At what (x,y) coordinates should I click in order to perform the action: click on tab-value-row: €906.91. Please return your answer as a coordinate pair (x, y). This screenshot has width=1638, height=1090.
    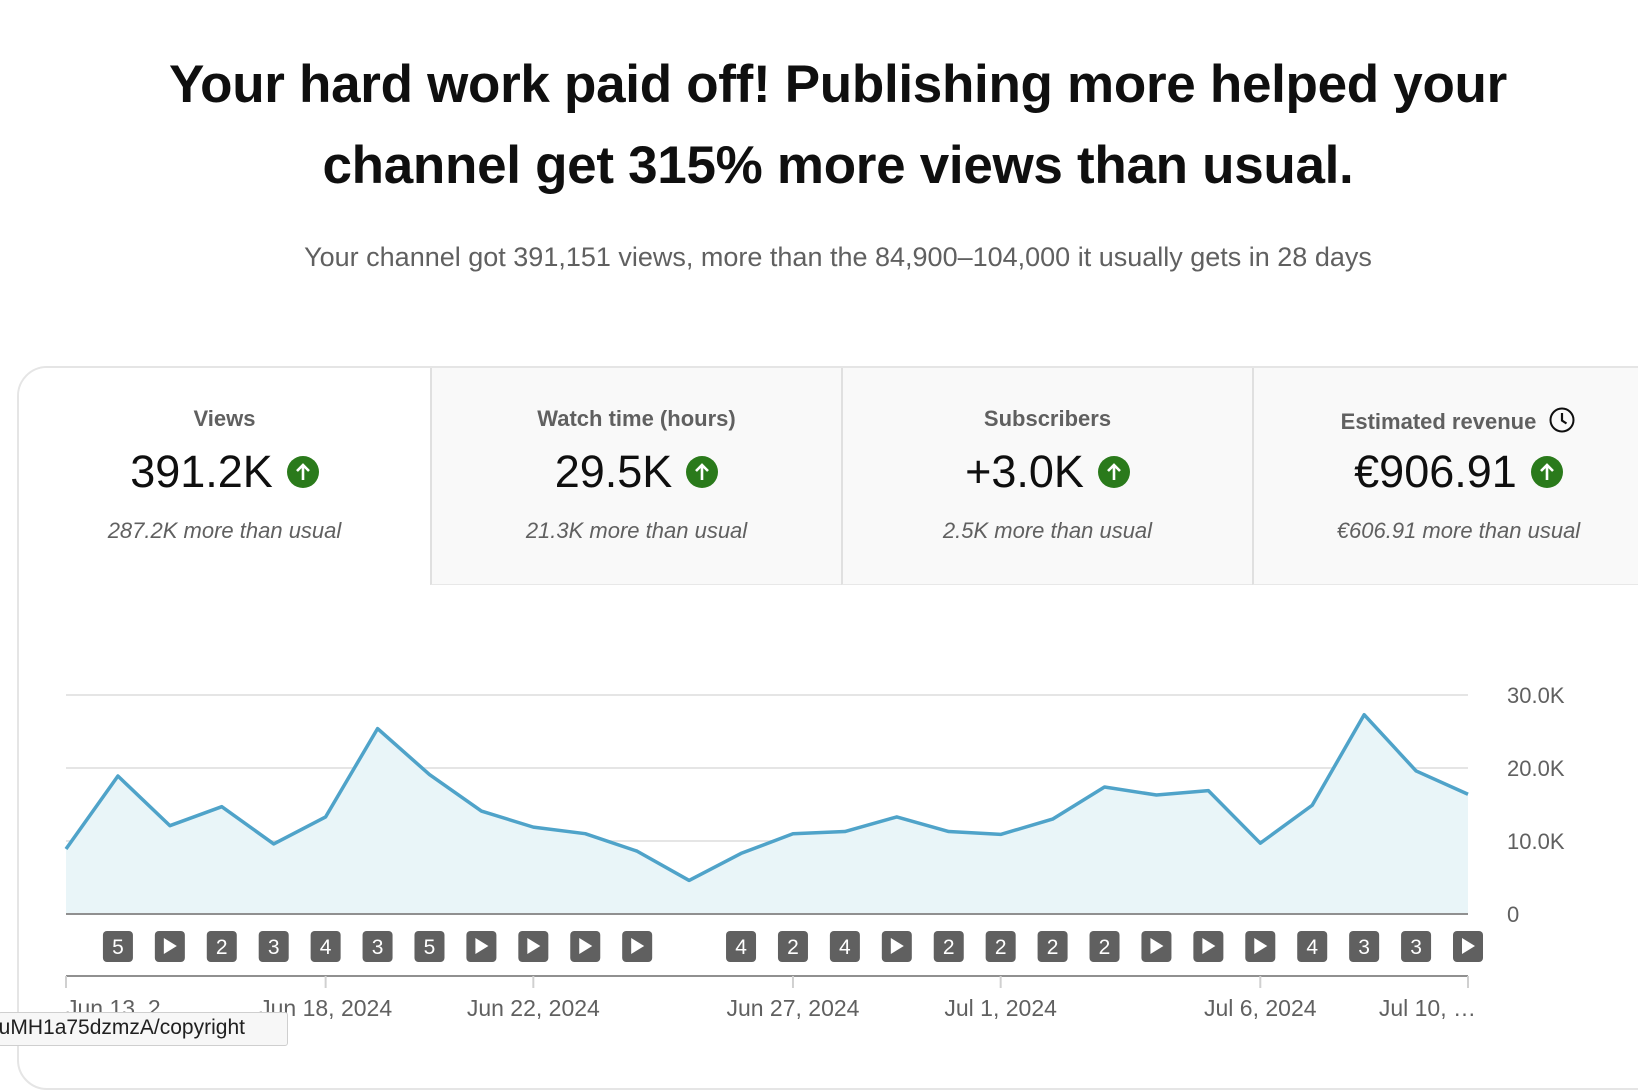
    Looking at the image, I should click on (1446, 472).